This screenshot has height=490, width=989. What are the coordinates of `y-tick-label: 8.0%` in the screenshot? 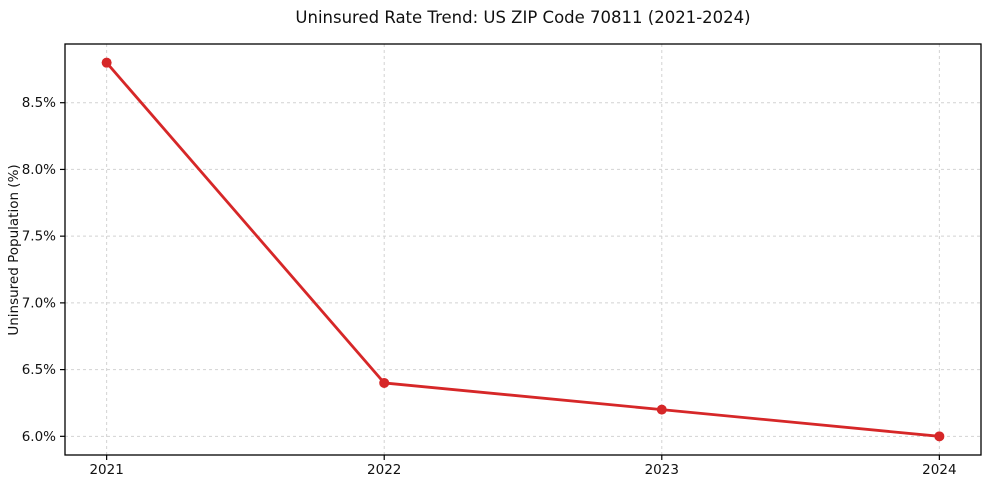 It's located at (39, 170).